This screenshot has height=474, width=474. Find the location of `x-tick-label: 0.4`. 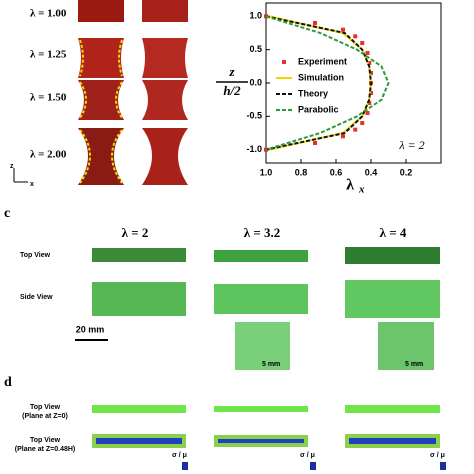

x-tick-label: 0.4 is located at coordinates (371, 172).